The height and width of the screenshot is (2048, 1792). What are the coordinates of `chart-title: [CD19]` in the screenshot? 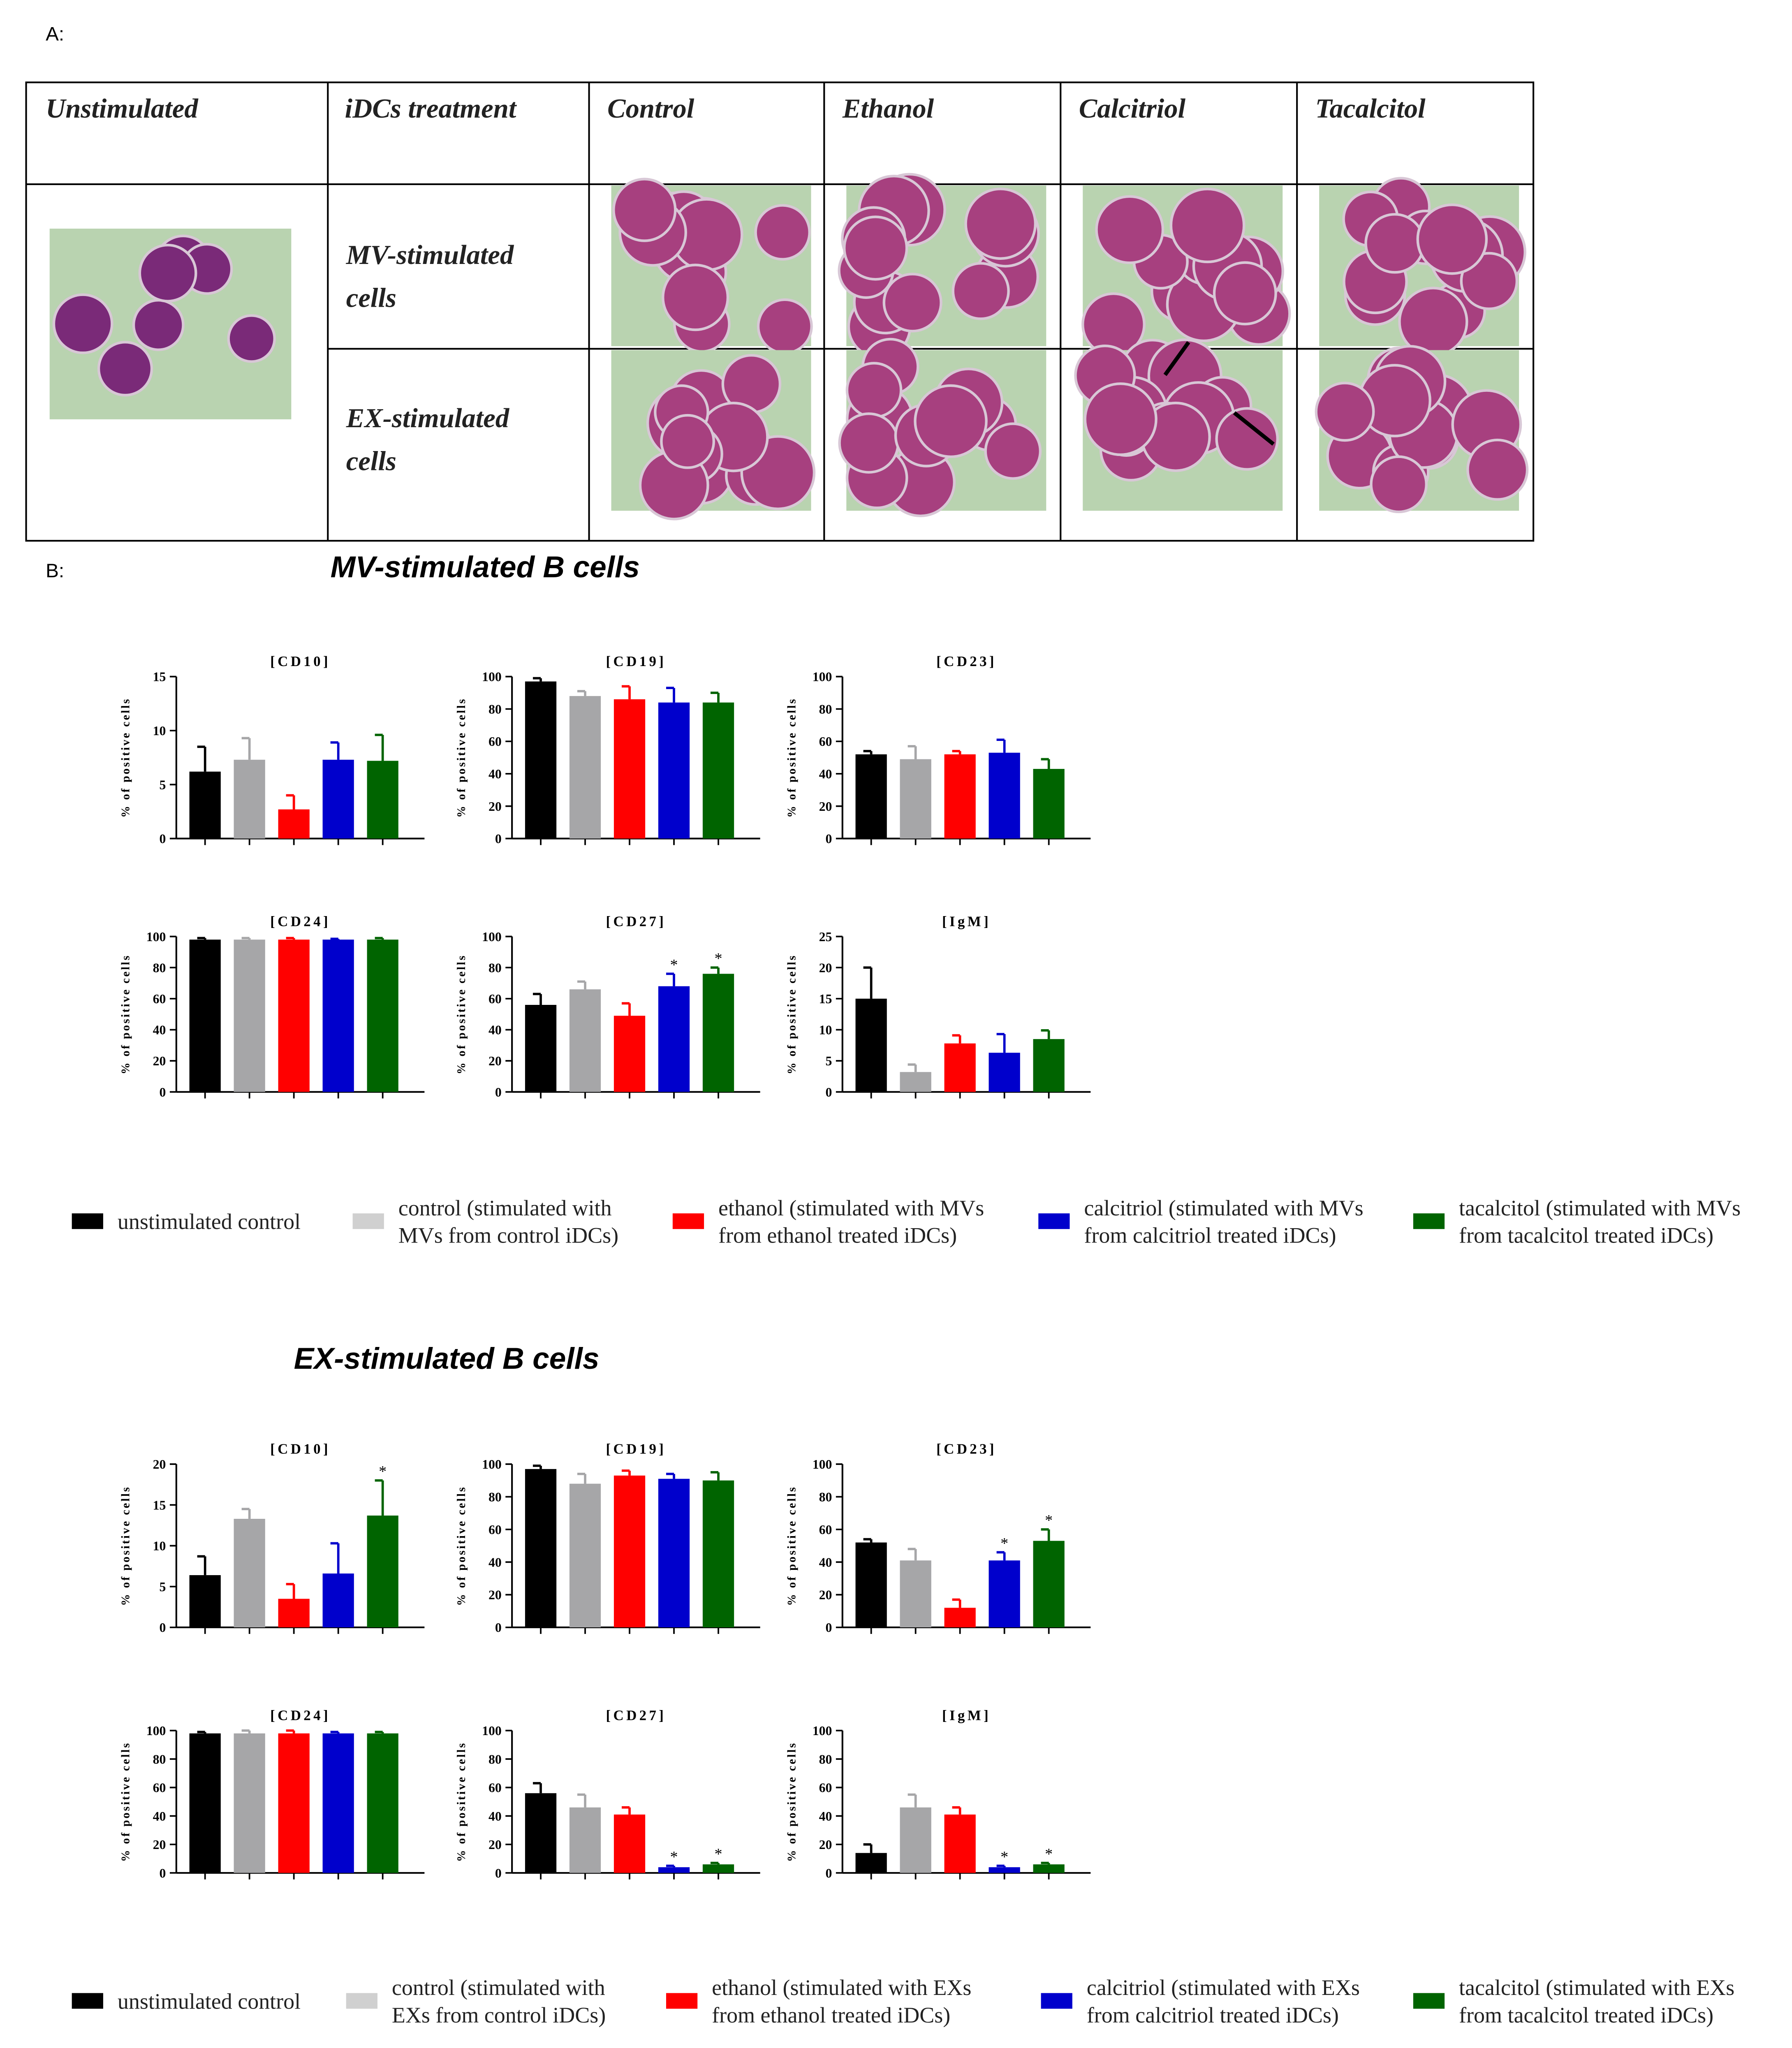 It's located at (636, 1449).